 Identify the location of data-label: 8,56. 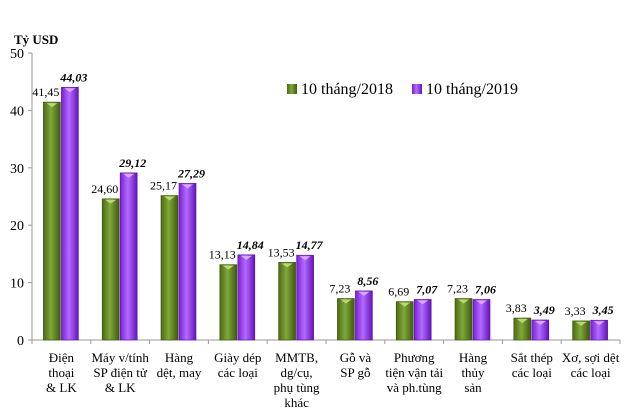
(367, 281).